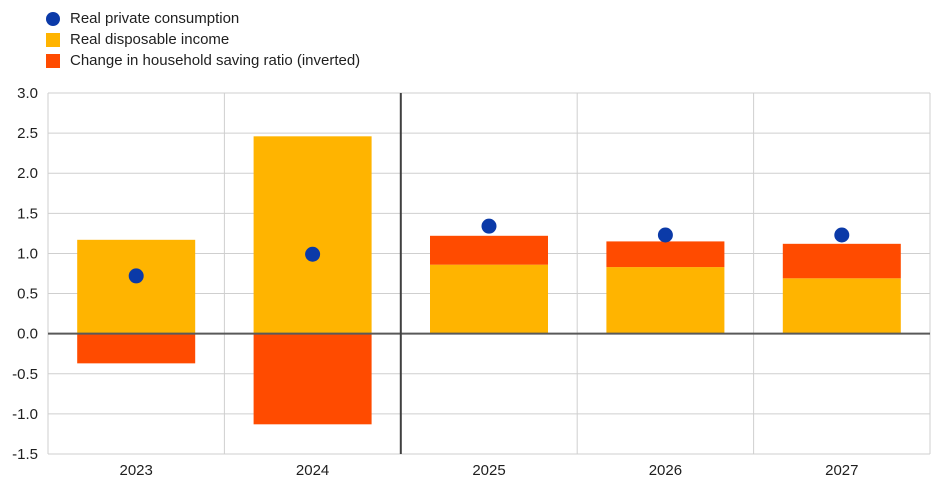 The image size is (931, 479). What do you see at coordinates (488, 470) in the screenshot?
I see `x-tick-label: 2025` at bounding box center [488, 470].